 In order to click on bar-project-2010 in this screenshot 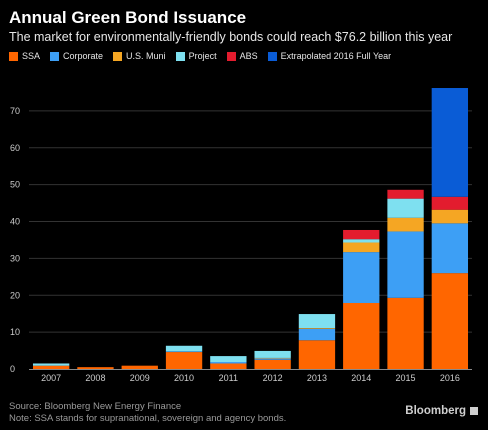, I will do `click(184, 348)`.